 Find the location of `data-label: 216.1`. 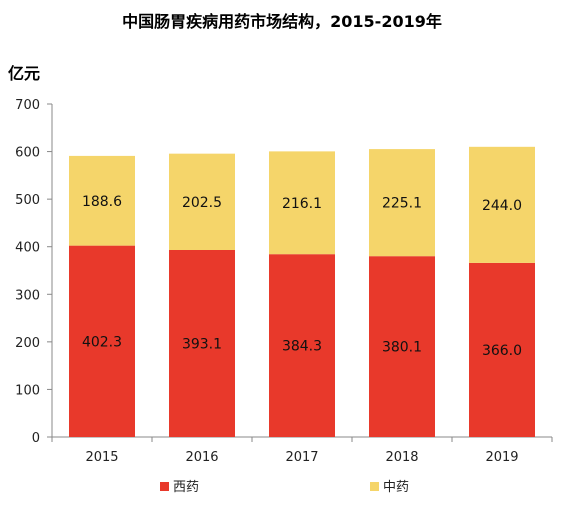

data-label: 216.1 is located at coordinates (302, 204).